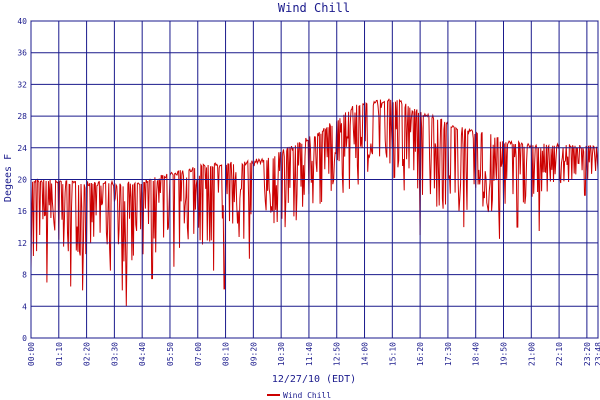 The image size is (600, 400). I want to click on y-tick-label: 16, so click(22, 211).